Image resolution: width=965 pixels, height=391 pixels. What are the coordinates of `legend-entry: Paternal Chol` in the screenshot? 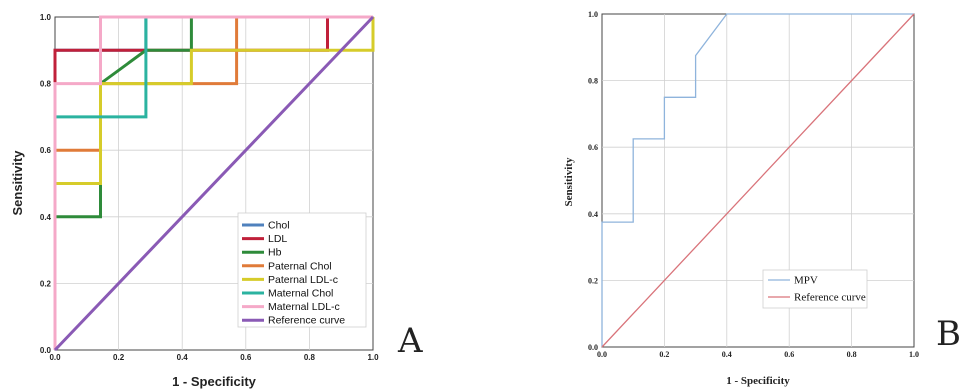 It's located at (300, 266).